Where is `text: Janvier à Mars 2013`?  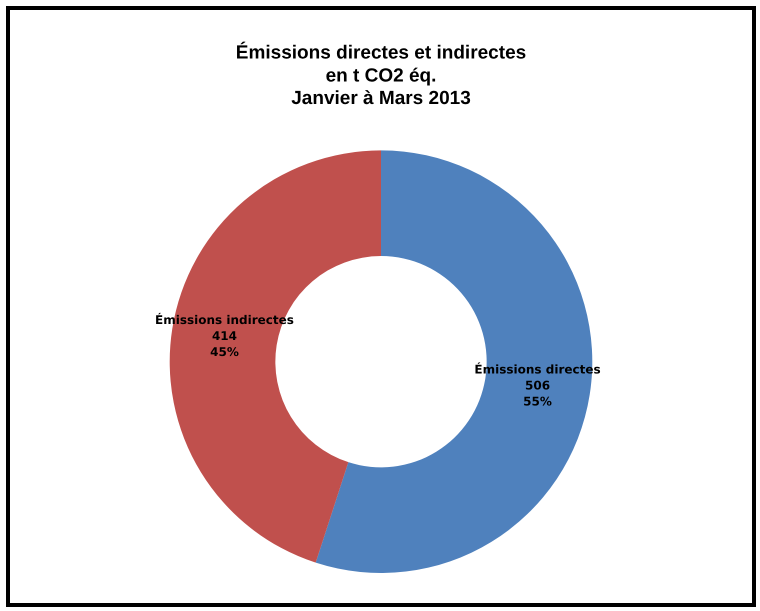
text: Janvier à Mars 2013 is located at coordinates (381, 99).